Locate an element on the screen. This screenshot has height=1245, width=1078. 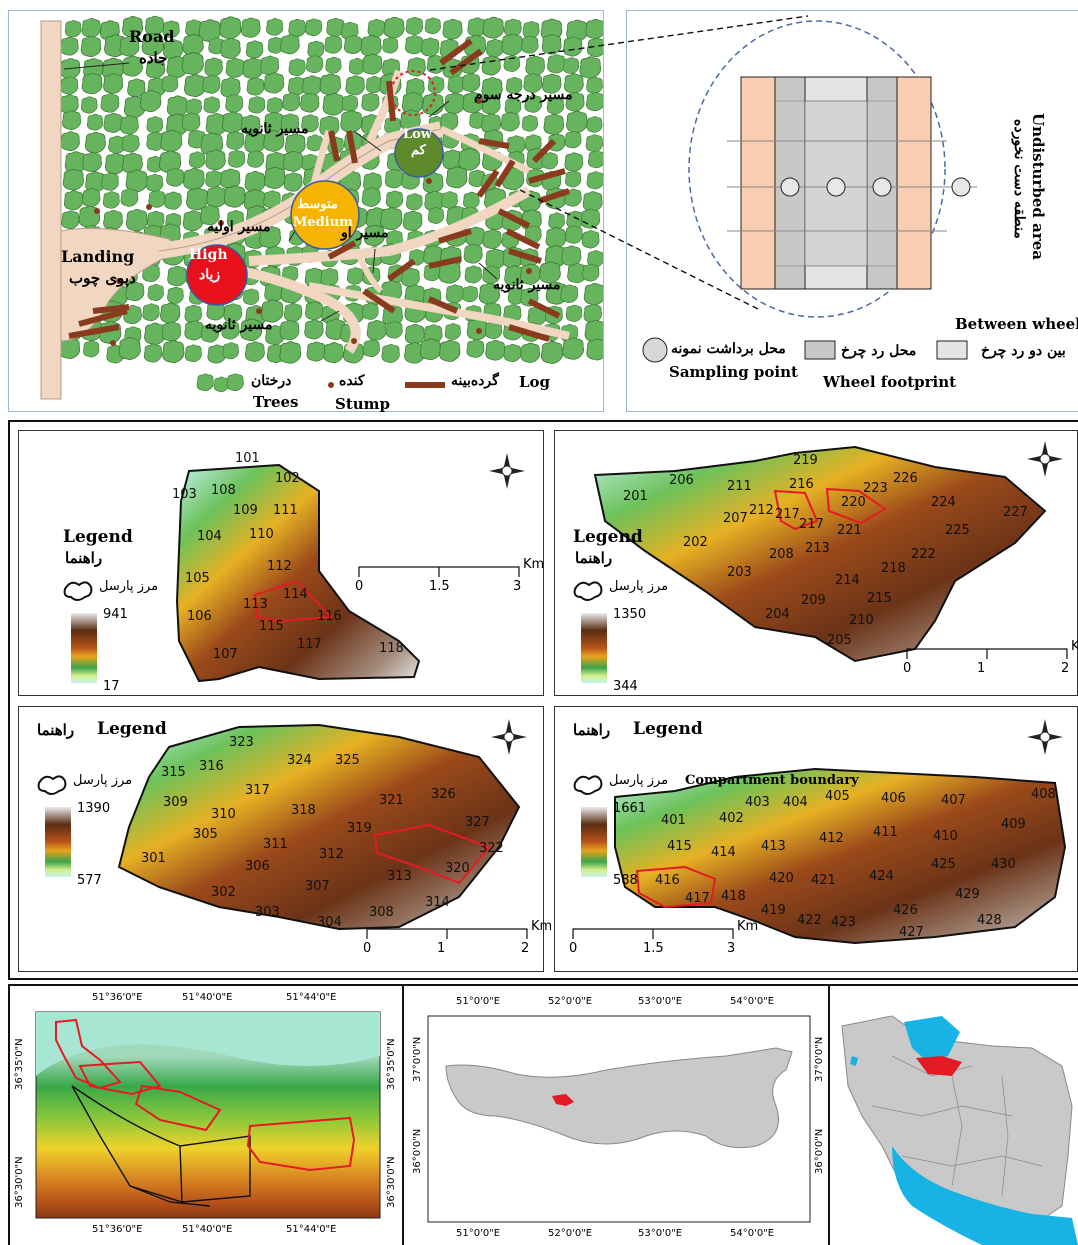
intensity-high-fa: زیاد is located at coordinates (210, 275).